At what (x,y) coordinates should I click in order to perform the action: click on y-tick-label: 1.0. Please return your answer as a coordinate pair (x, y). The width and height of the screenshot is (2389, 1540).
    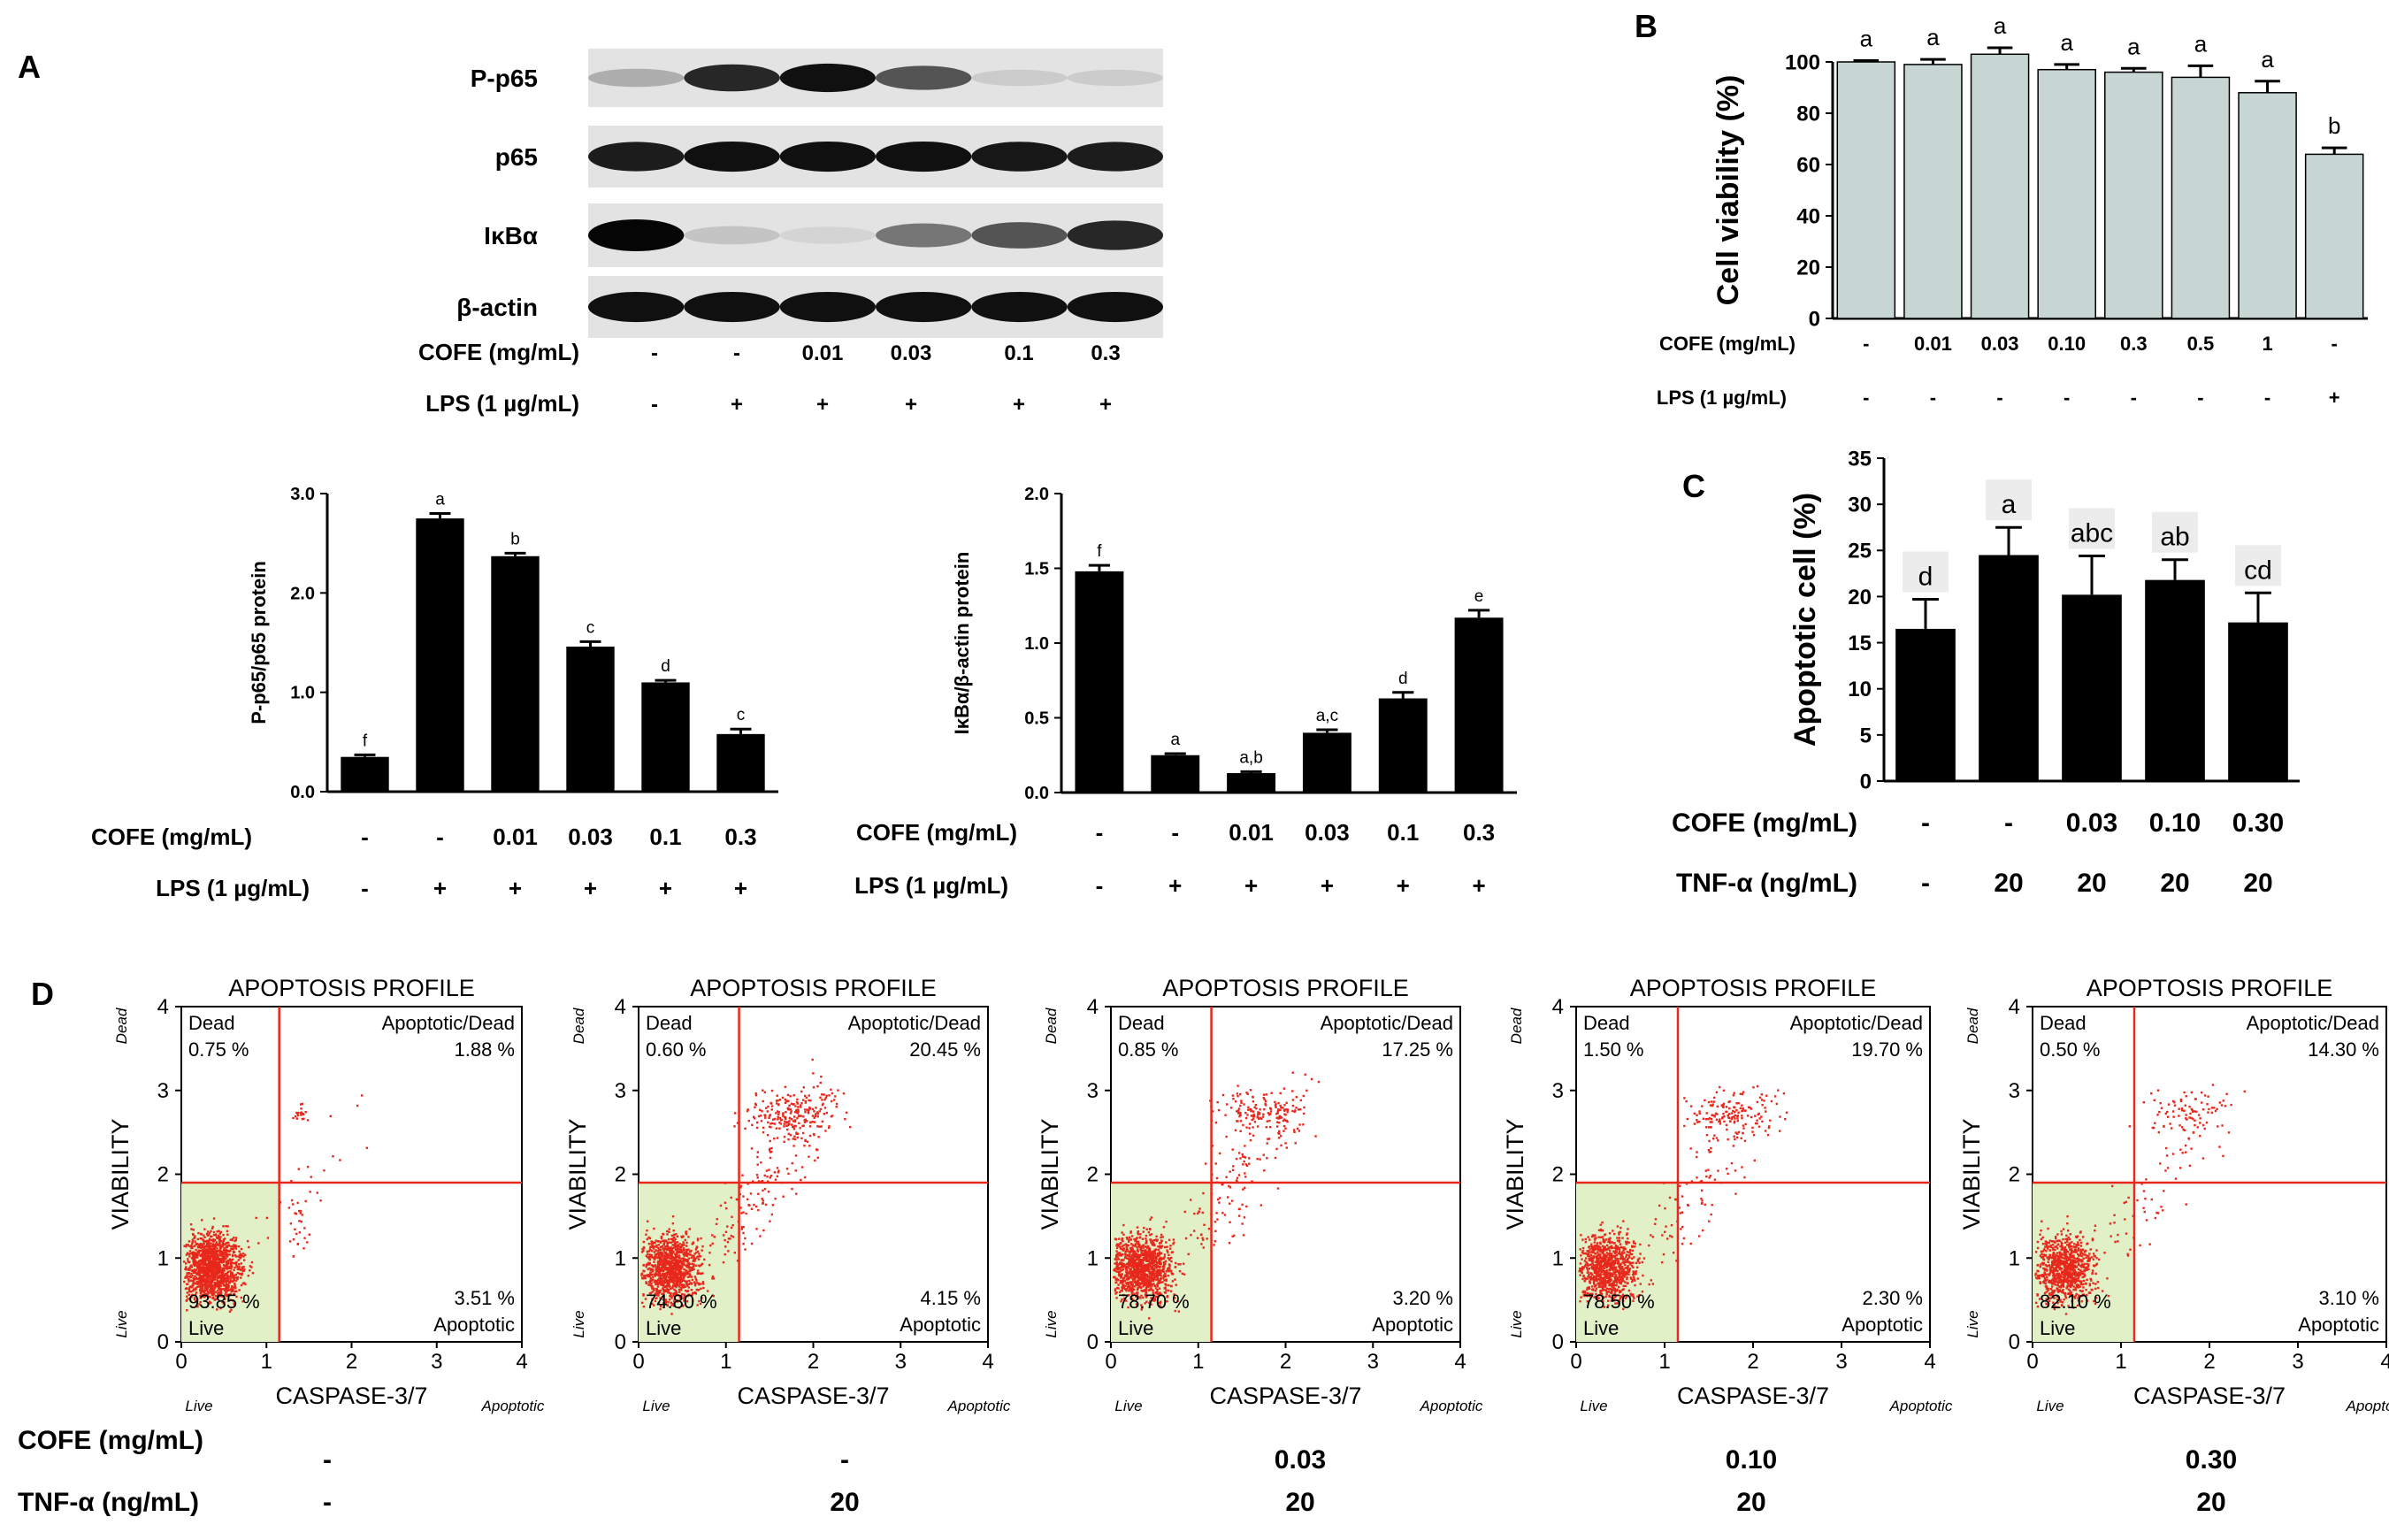
    Looking at the image, I should click on (303, 693).